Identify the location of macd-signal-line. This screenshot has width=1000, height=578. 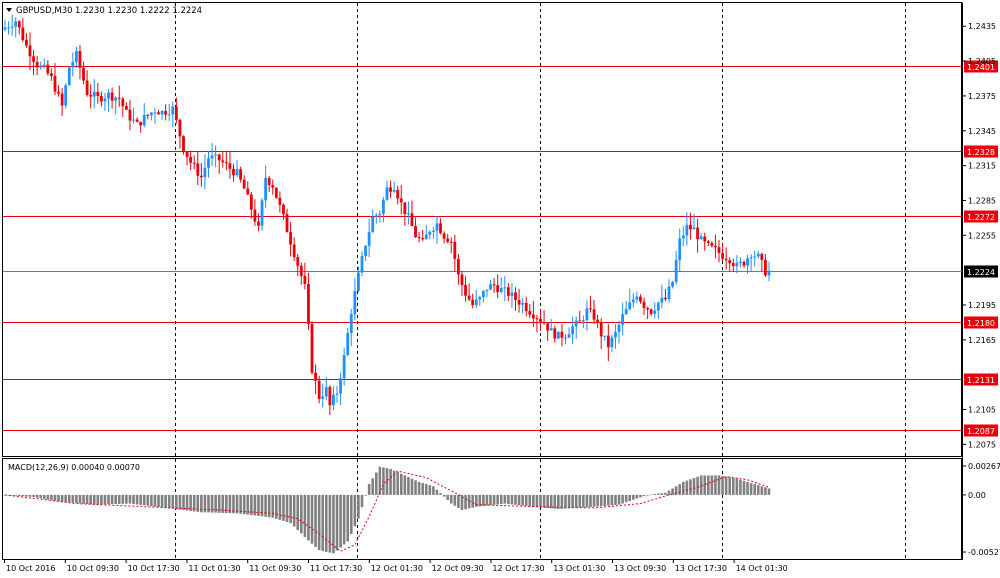
(387, 511).